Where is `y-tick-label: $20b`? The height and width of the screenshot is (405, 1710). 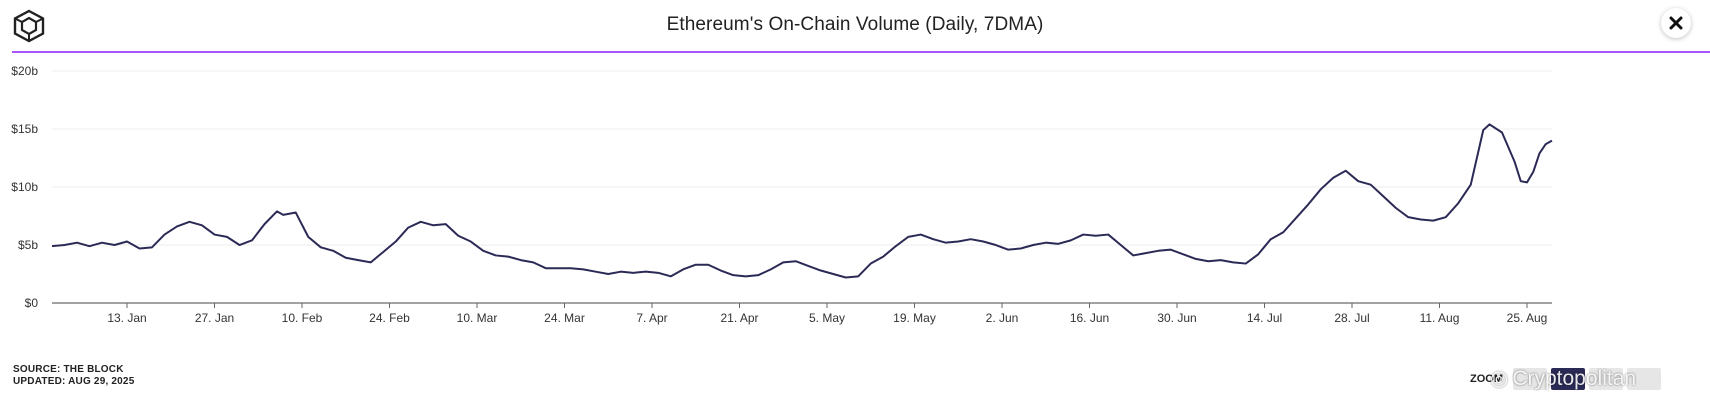
y-tick-label: $20b is located at coordinates (24, 71).